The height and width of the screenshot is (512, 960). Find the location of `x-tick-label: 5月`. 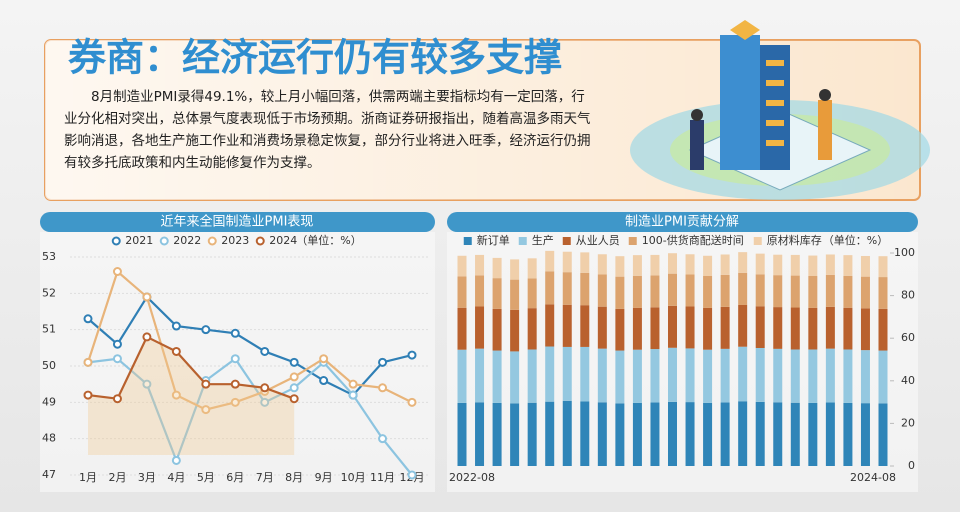

x-tick-label: 5月 is located at coordinates (206, 477).